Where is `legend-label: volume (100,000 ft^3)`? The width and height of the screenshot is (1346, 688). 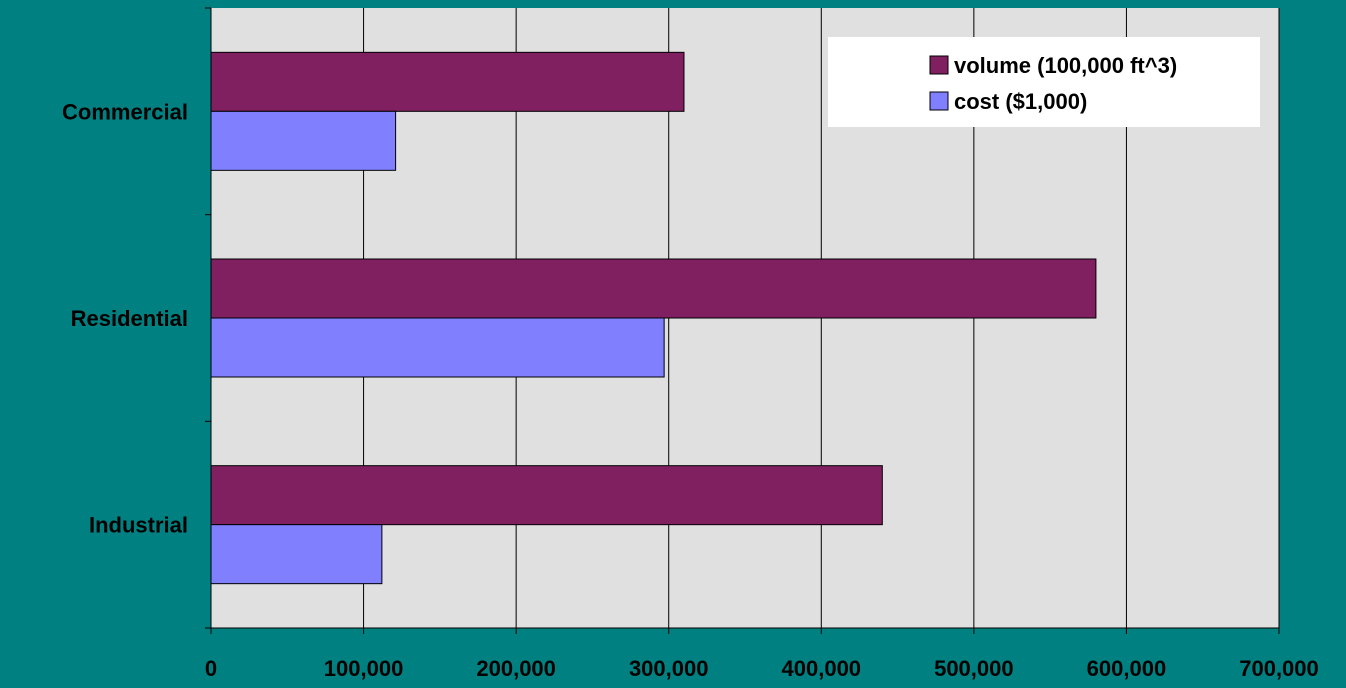
legend-label: volume (100,000 ft^3) is located at coordinates (1065, 65).